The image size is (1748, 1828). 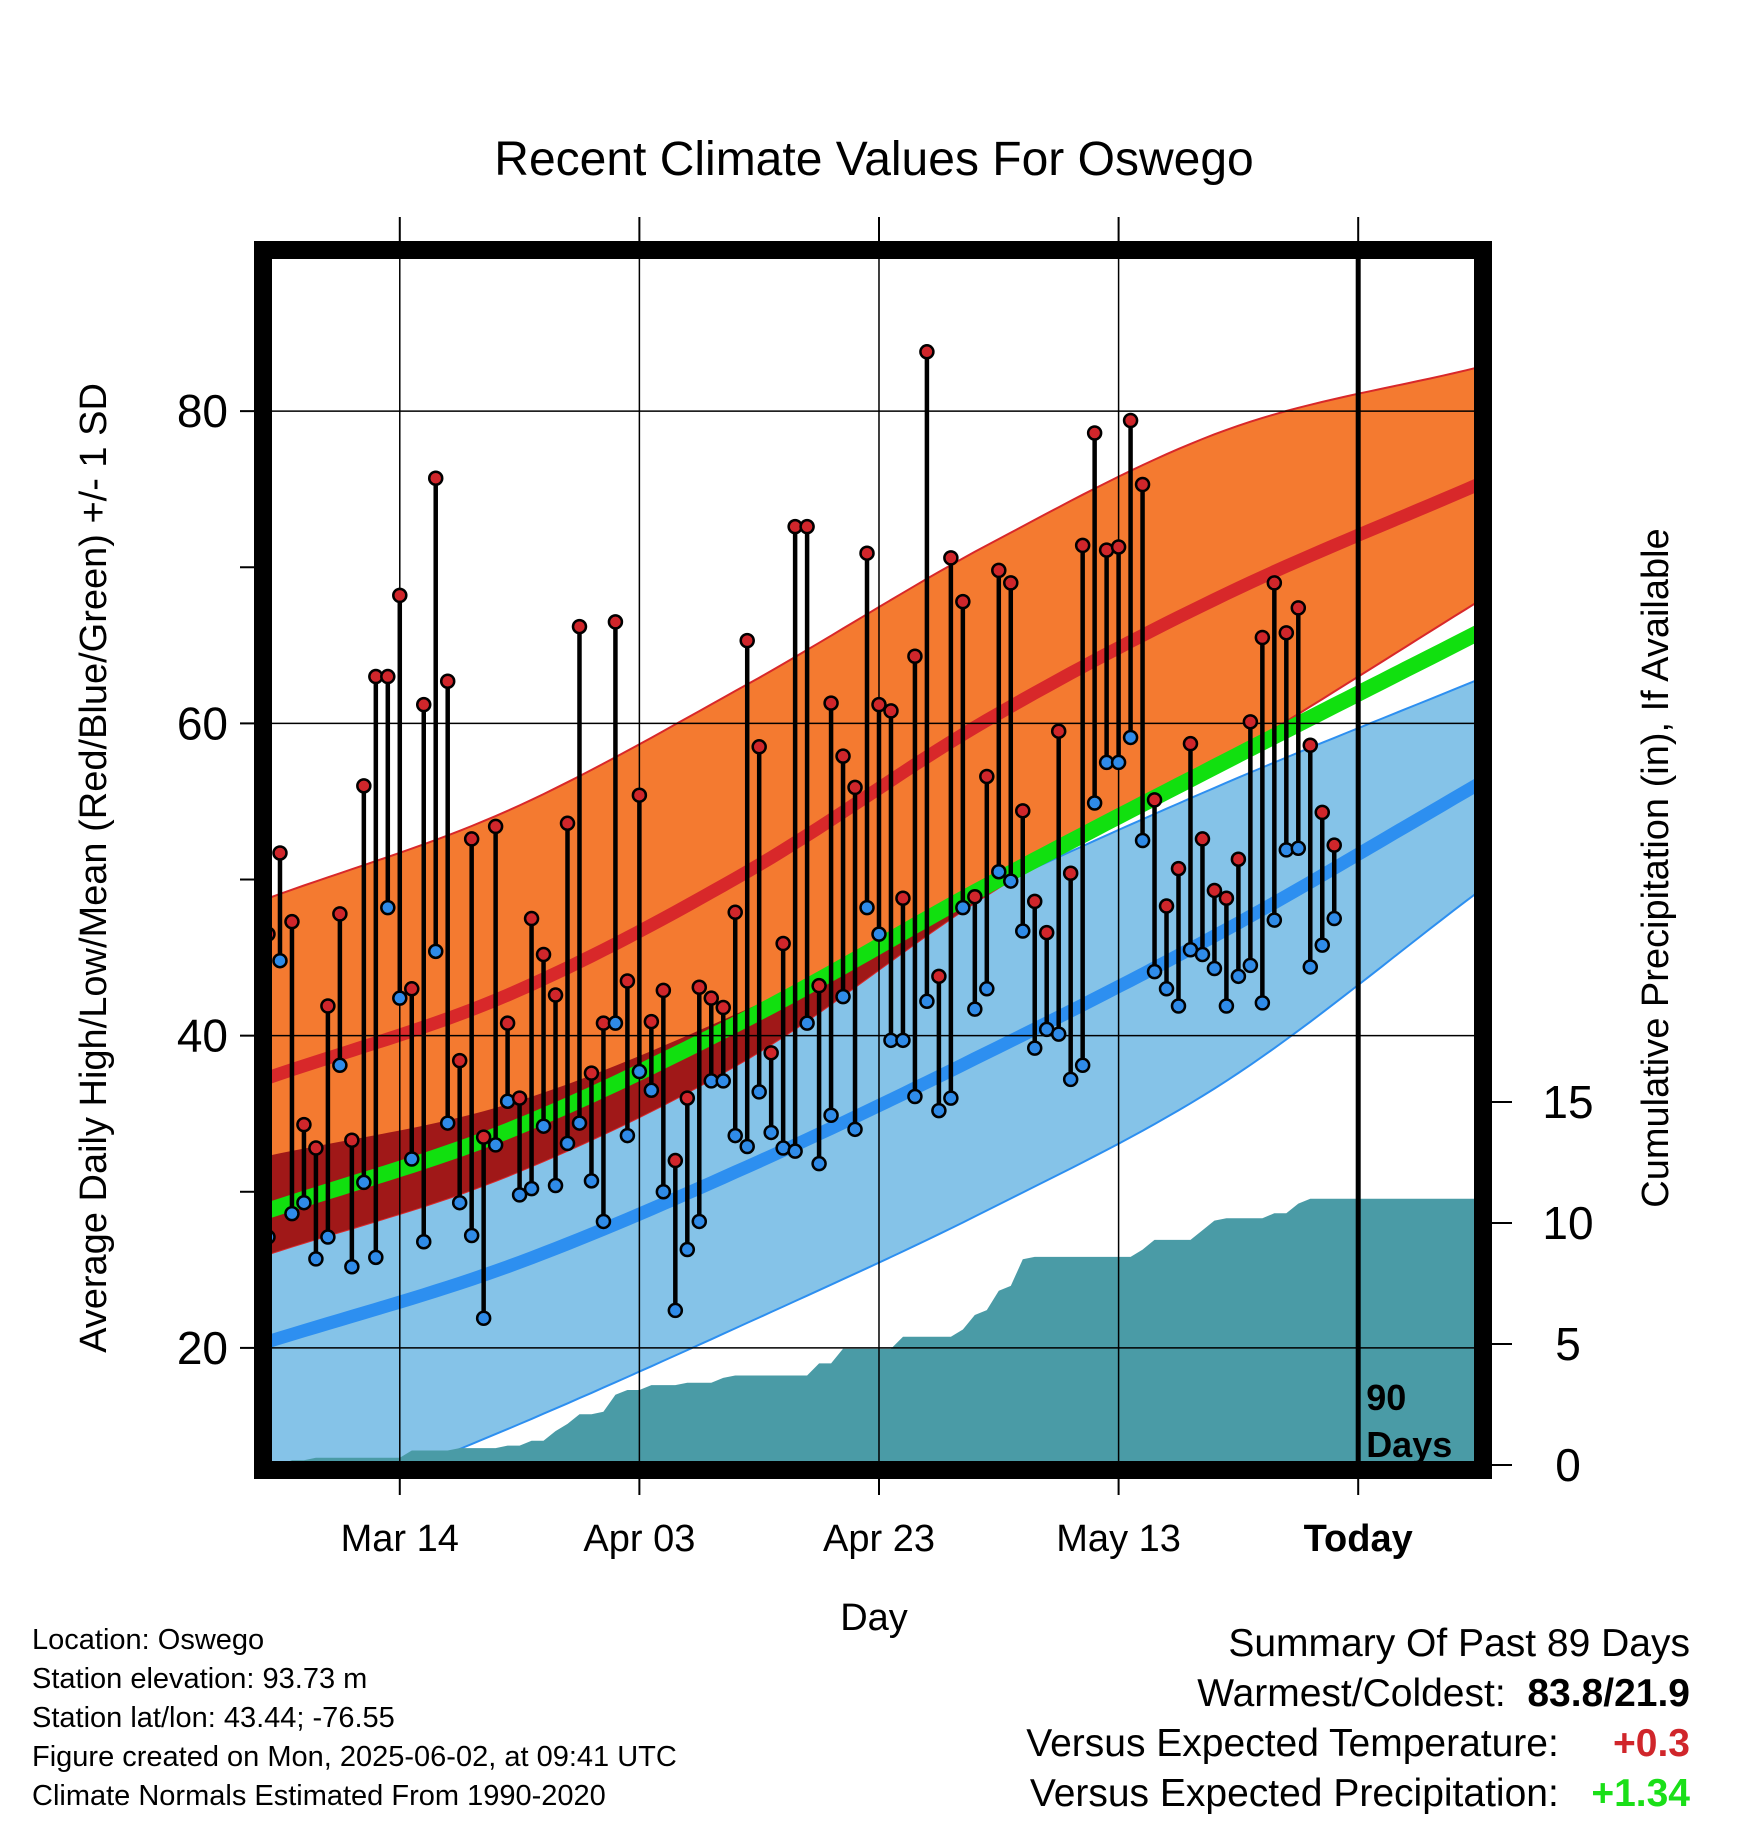 What do you see at coordinates (1567, 1223) in the screenshot?
I see `y2-tick-label: 10` at bounding box center [1567, 1223].